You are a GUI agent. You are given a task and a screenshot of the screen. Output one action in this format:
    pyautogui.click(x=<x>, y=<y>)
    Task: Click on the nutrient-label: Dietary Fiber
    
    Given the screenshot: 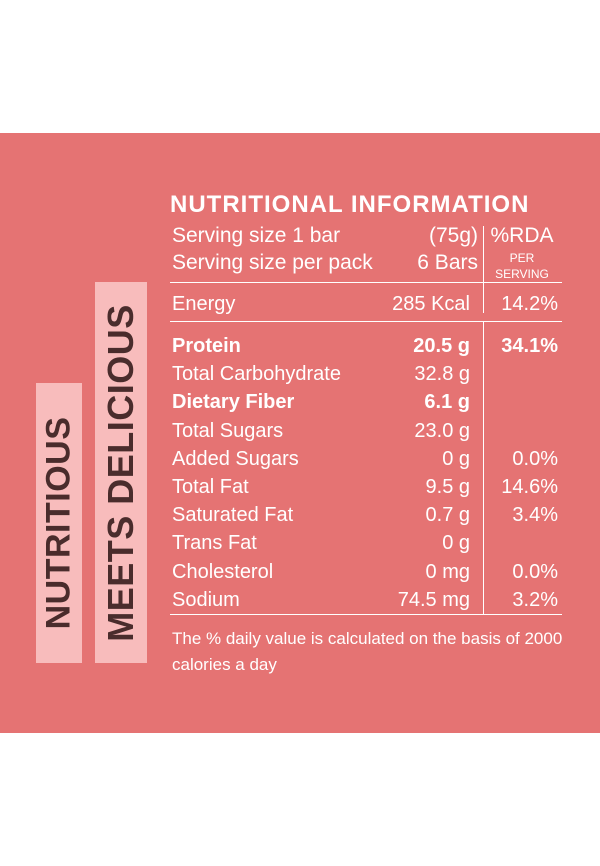 What is the action you would take?
    pyautogui.click(x=233, y=402)
    